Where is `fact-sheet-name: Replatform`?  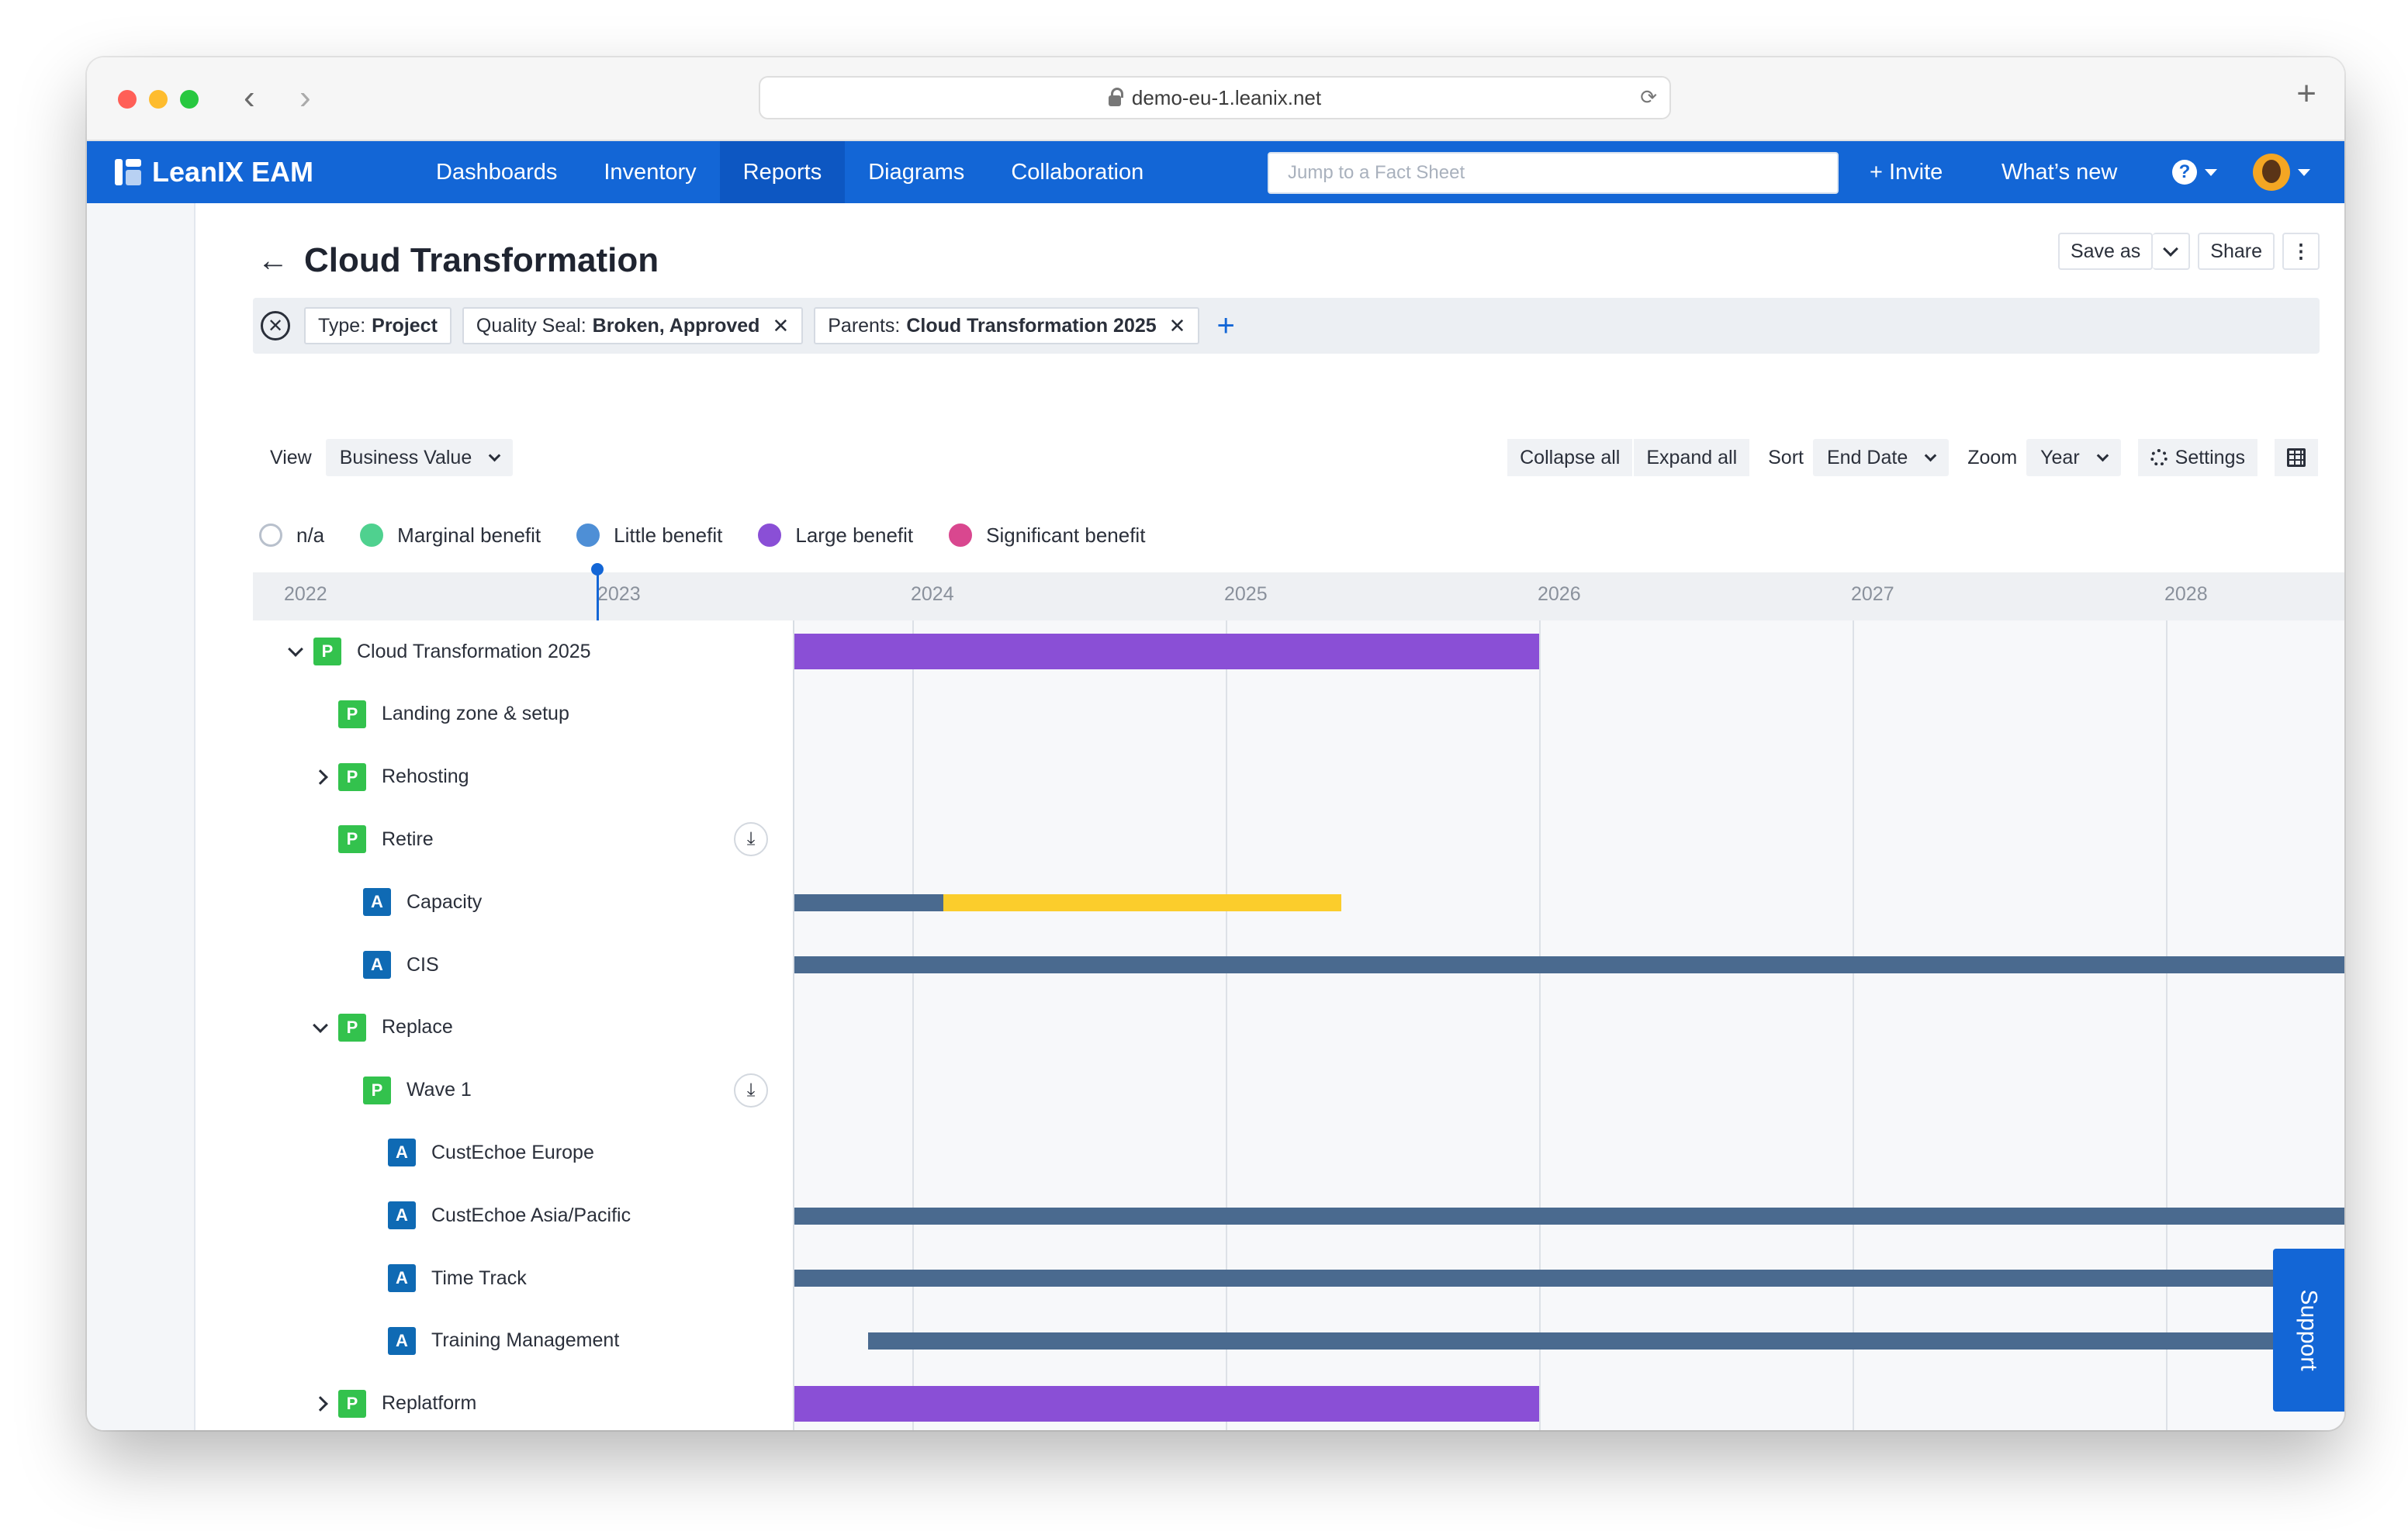 fact-sheet-name: Replatform is located at coordinates (429, 1403).